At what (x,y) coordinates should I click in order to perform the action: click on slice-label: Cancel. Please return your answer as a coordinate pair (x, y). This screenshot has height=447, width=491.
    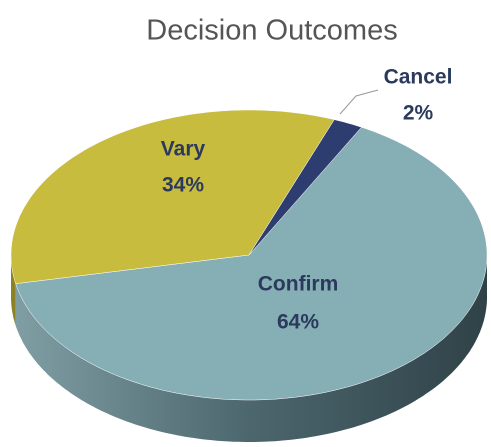
    Looking at the image, I should click on (418, 77).